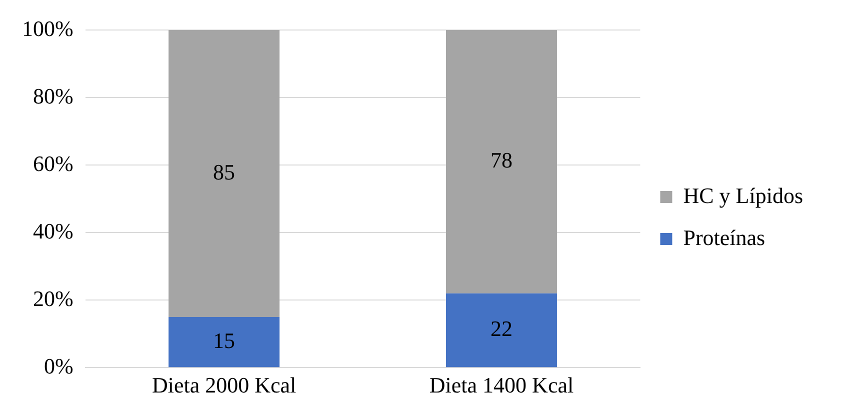 The height and width of the screenshot is (416, 843). I want to click on data-label: 78, so click(501, 159).